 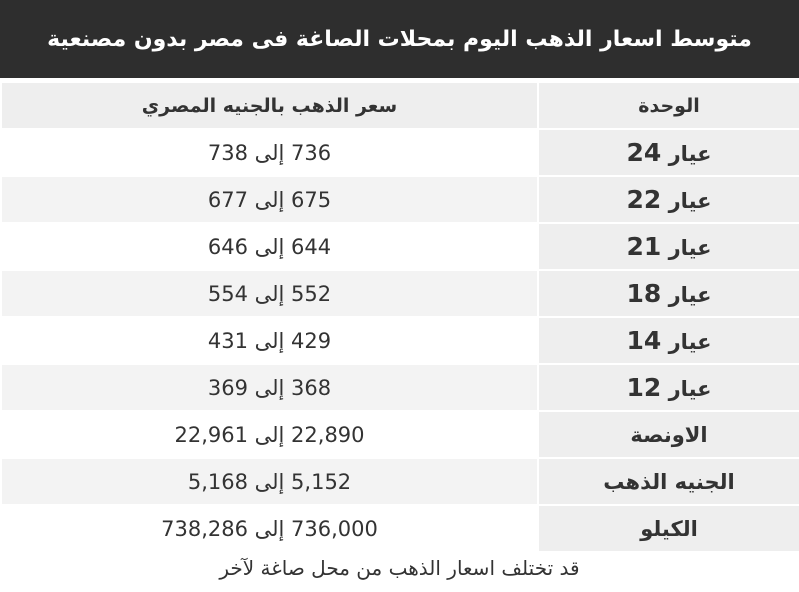 What do you see at coordinates (668, 481) in the screenshot?
I see `unit-cell: الجنيه الذهب` at bounding box center [668, 481].